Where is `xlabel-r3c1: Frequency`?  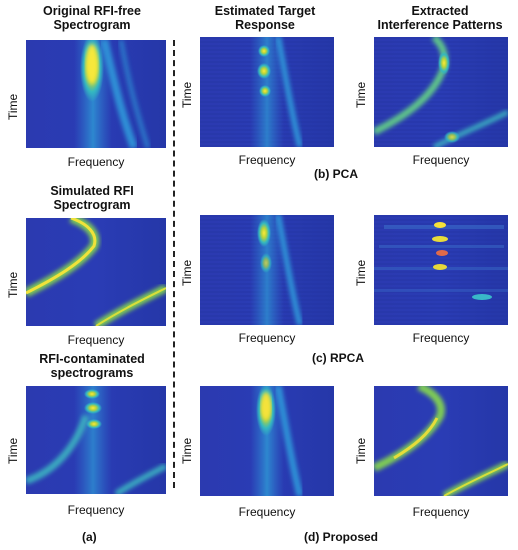 xlabel-r3c1: Frequency is located at coordinates (96, 510).